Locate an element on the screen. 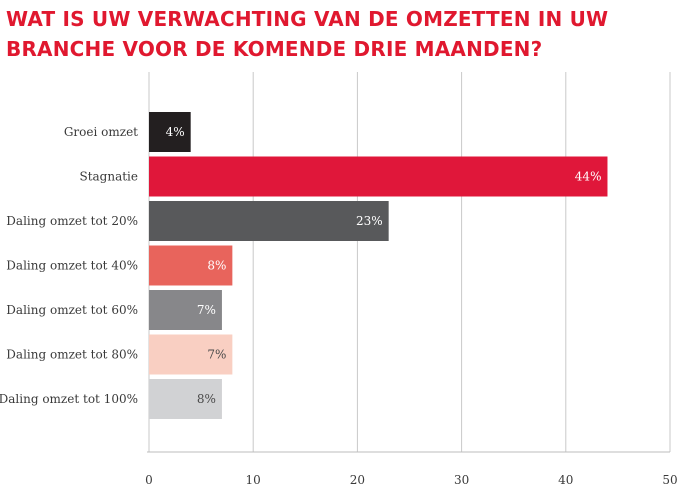 This screenshot has height=500, width=680. category-label: Daling omzet tot 60% is located at coordinates (72, 310).